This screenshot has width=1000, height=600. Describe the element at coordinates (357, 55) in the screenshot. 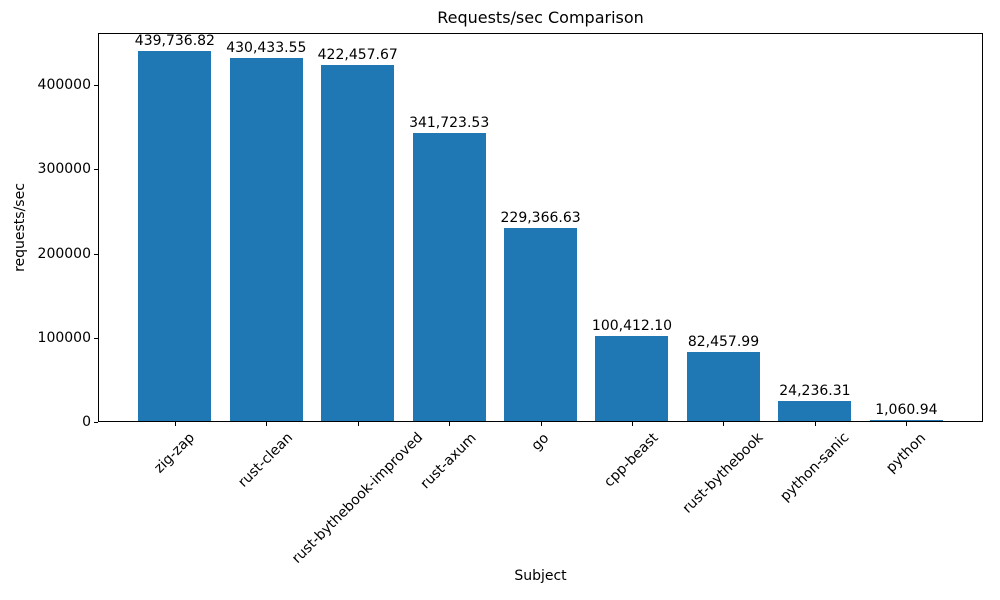

I see `bar-value-label: 422,457.67` at that location.